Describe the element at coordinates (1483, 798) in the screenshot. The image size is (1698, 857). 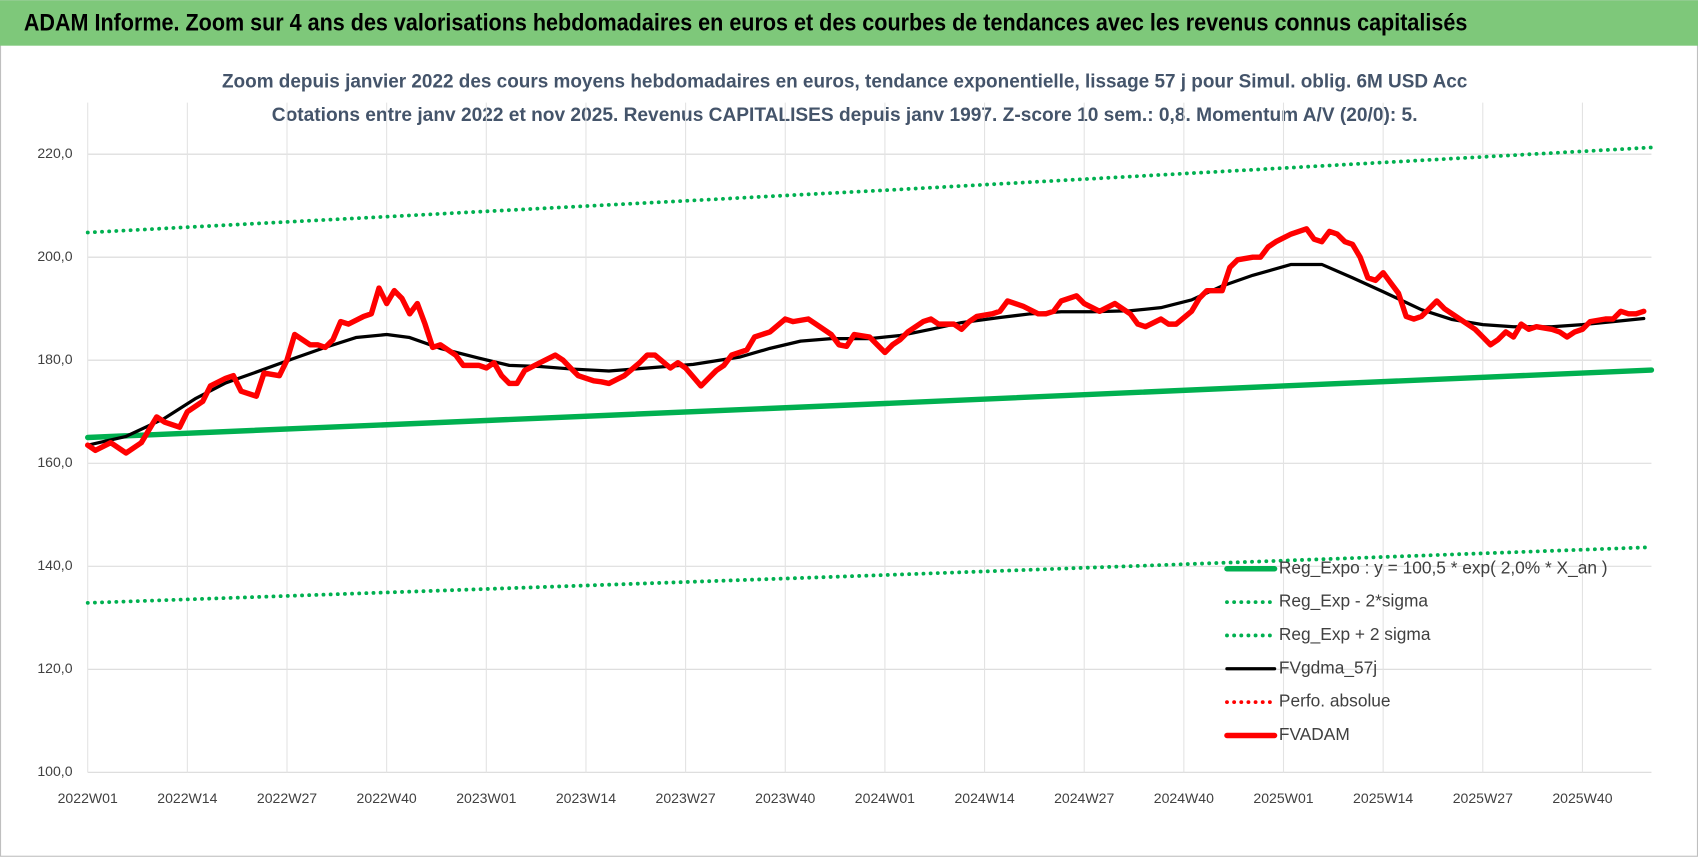
I see `x-tick-label: 2025W27` at that location.